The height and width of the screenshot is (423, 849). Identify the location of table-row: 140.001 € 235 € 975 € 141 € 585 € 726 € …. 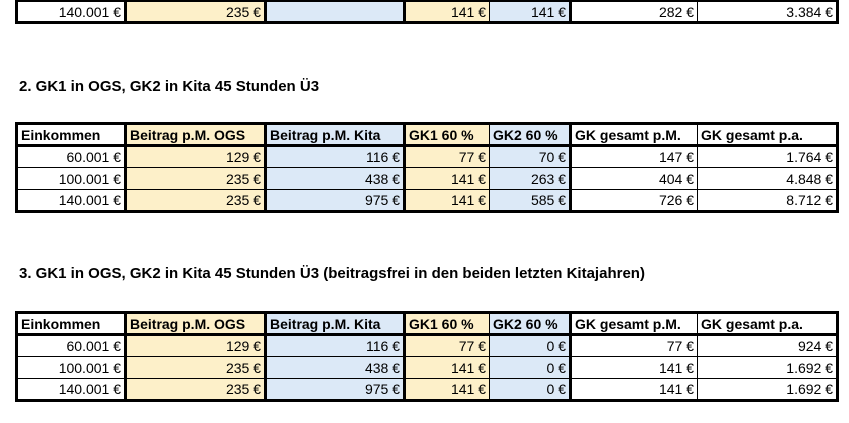
(427, 200).